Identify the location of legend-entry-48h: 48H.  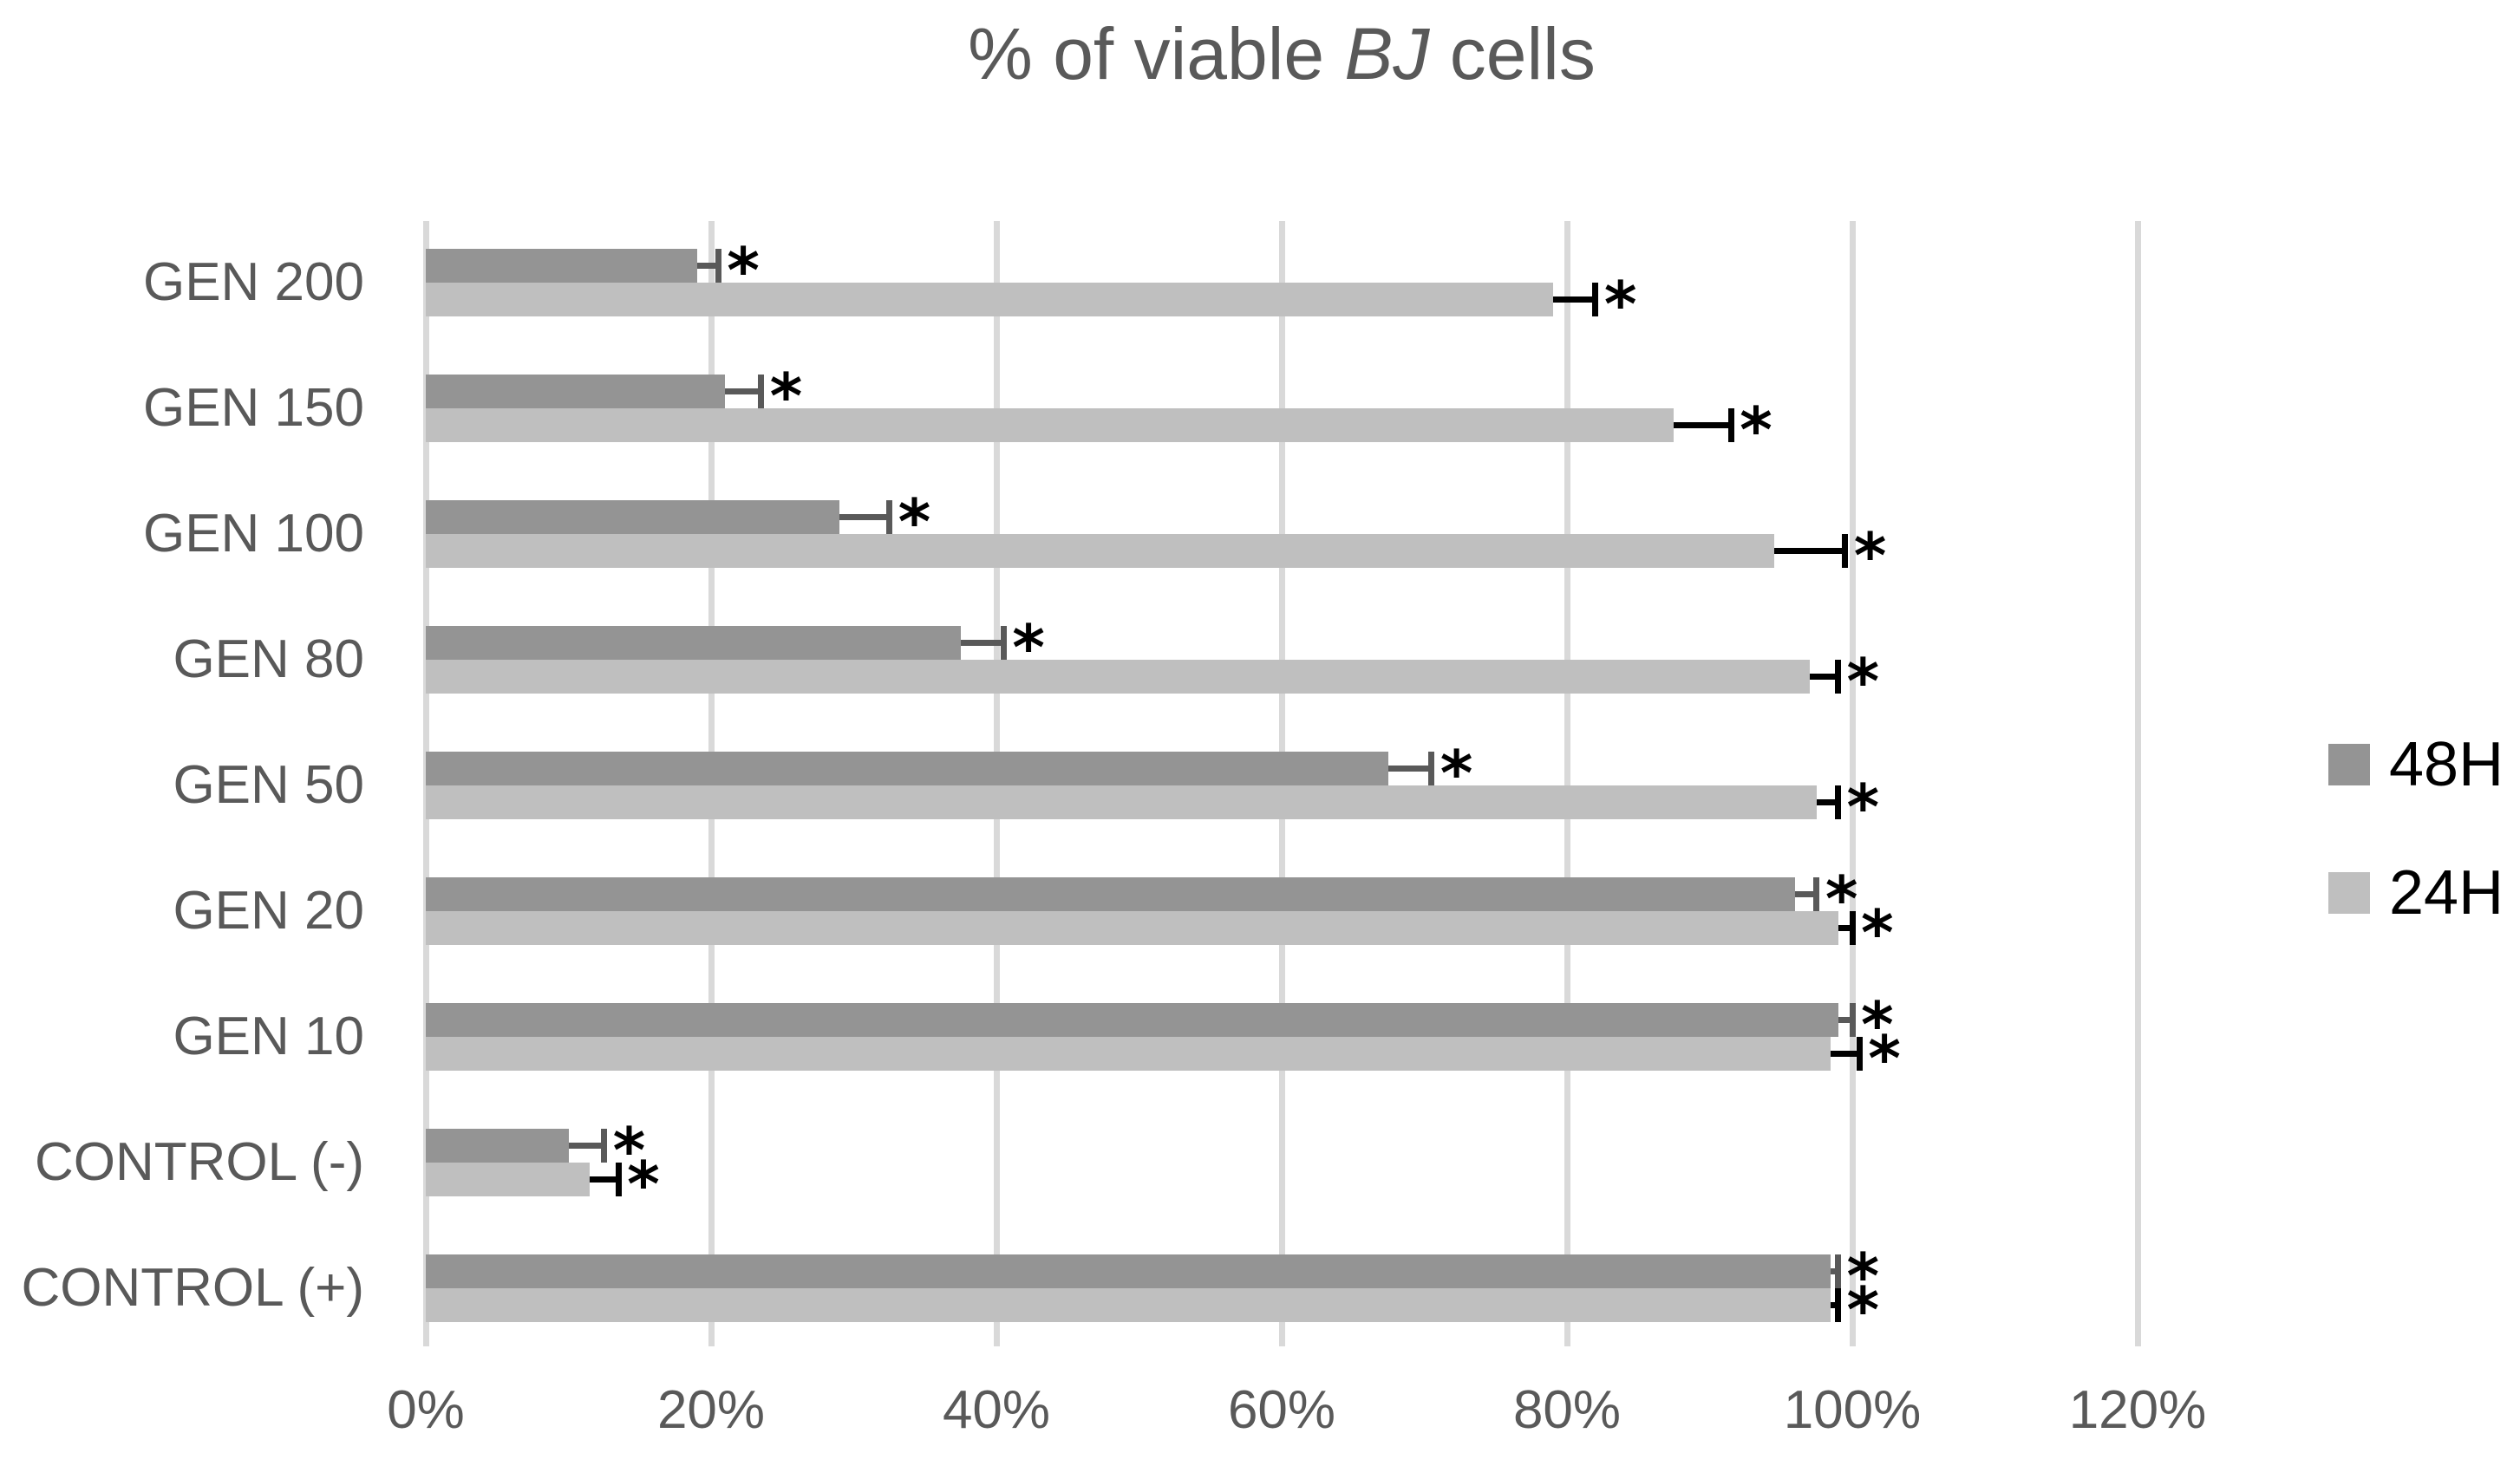
(2416, 765).